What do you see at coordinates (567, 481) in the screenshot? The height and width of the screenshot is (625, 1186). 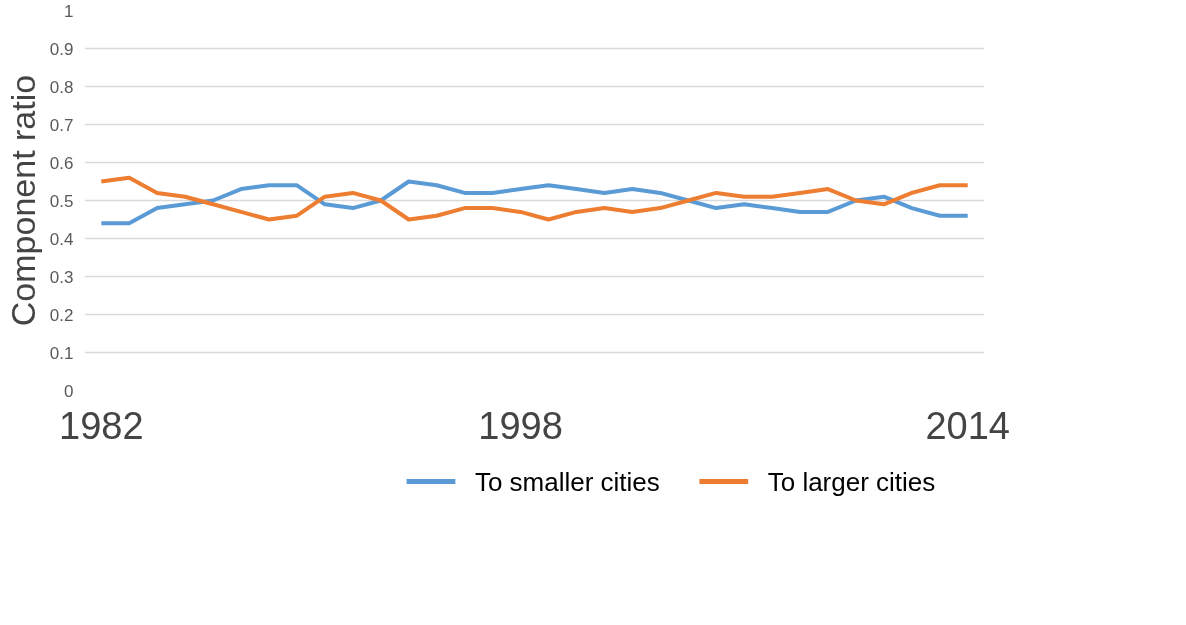 I see `legend-label: To smaller cities` at bounding box center [567, 481].